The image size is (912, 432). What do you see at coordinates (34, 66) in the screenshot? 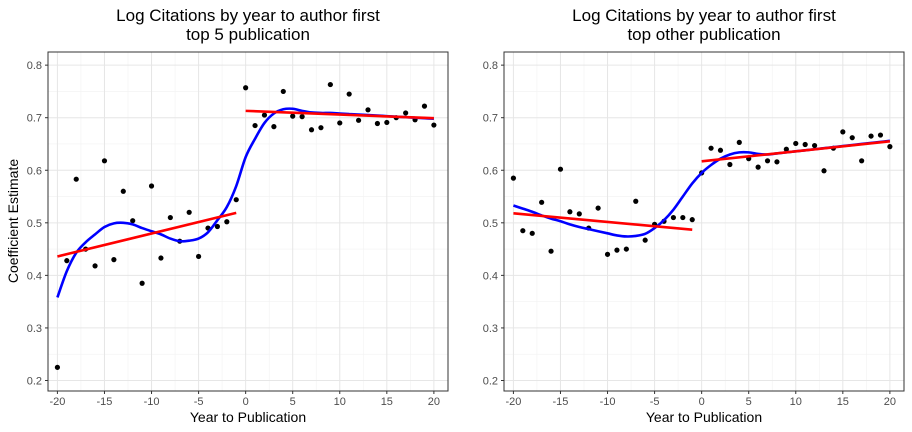
I see `chart-1-y-tick-label: 0.8` at bounding box center [34, 66].